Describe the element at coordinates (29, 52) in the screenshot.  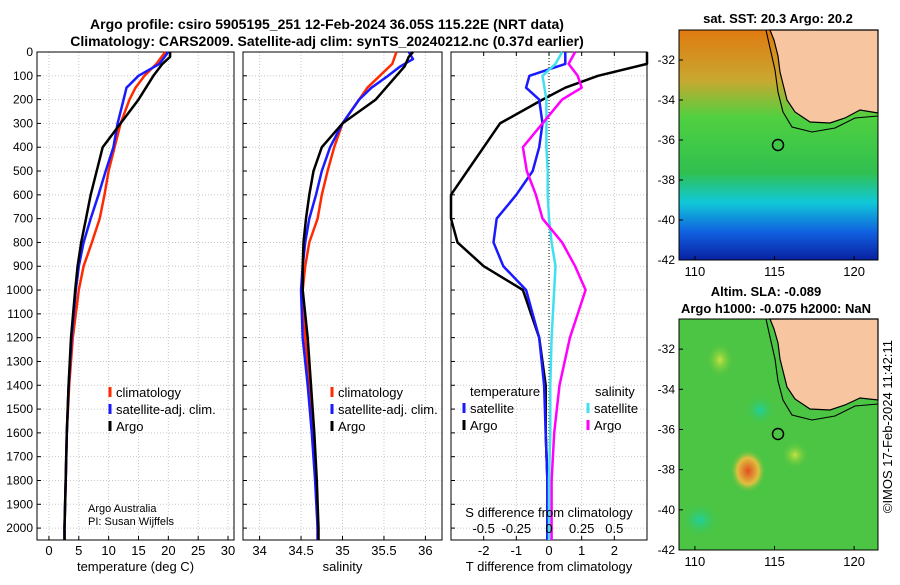
I see `y-tick-label: 0` at that location.